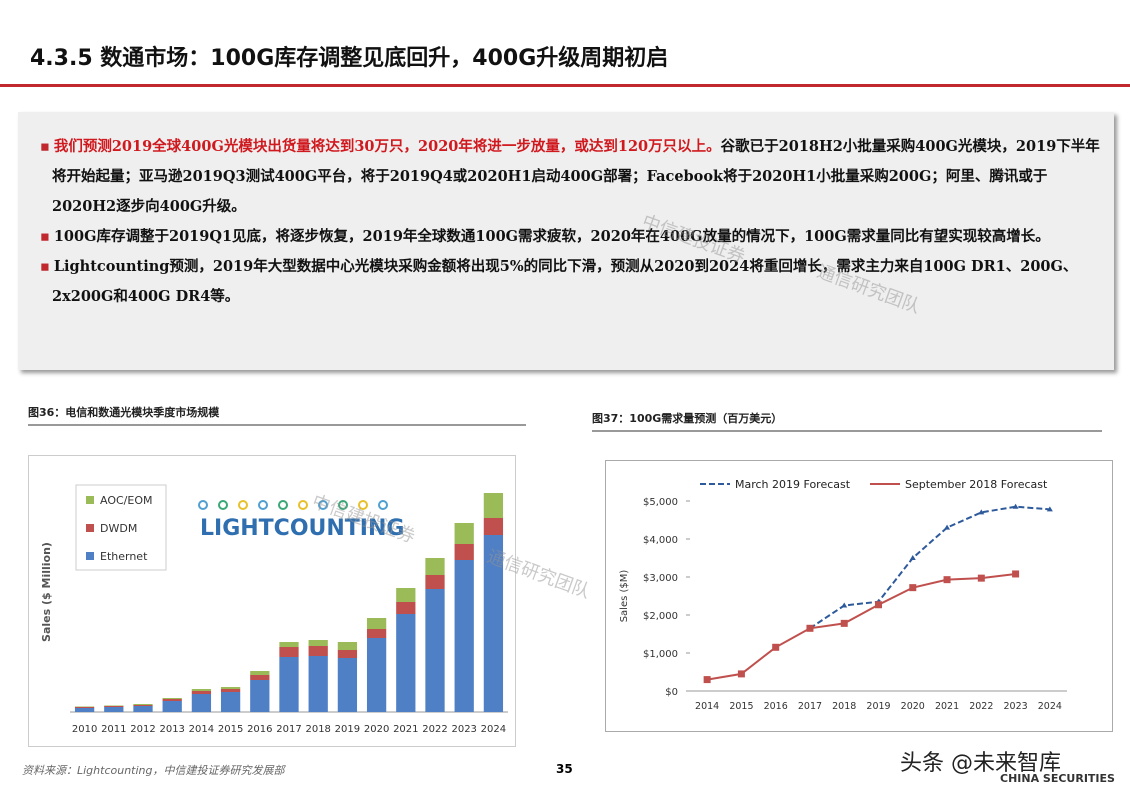  Describe the element at coordinates (947, 706) in the screenshot. I see `x-tick-label: 2021` at that location.